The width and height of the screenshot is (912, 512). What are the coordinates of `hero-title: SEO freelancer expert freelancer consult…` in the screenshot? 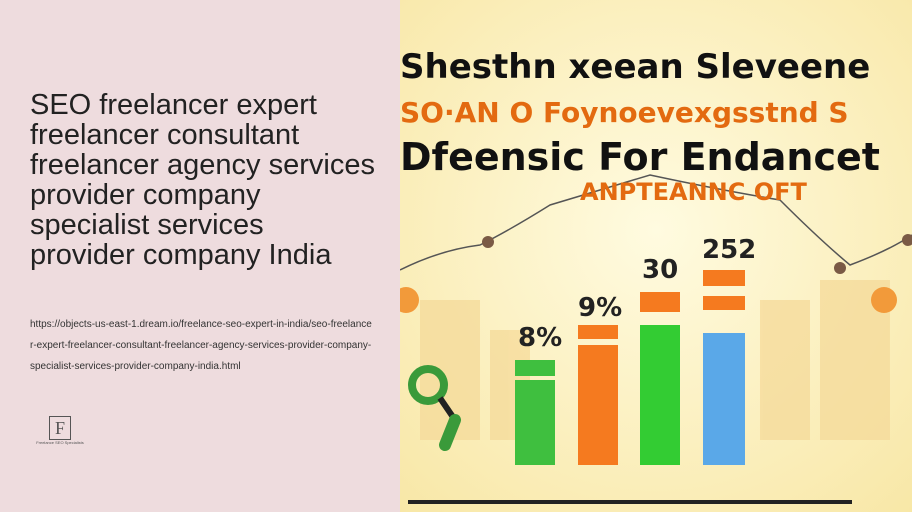 It's located at (202, 180).